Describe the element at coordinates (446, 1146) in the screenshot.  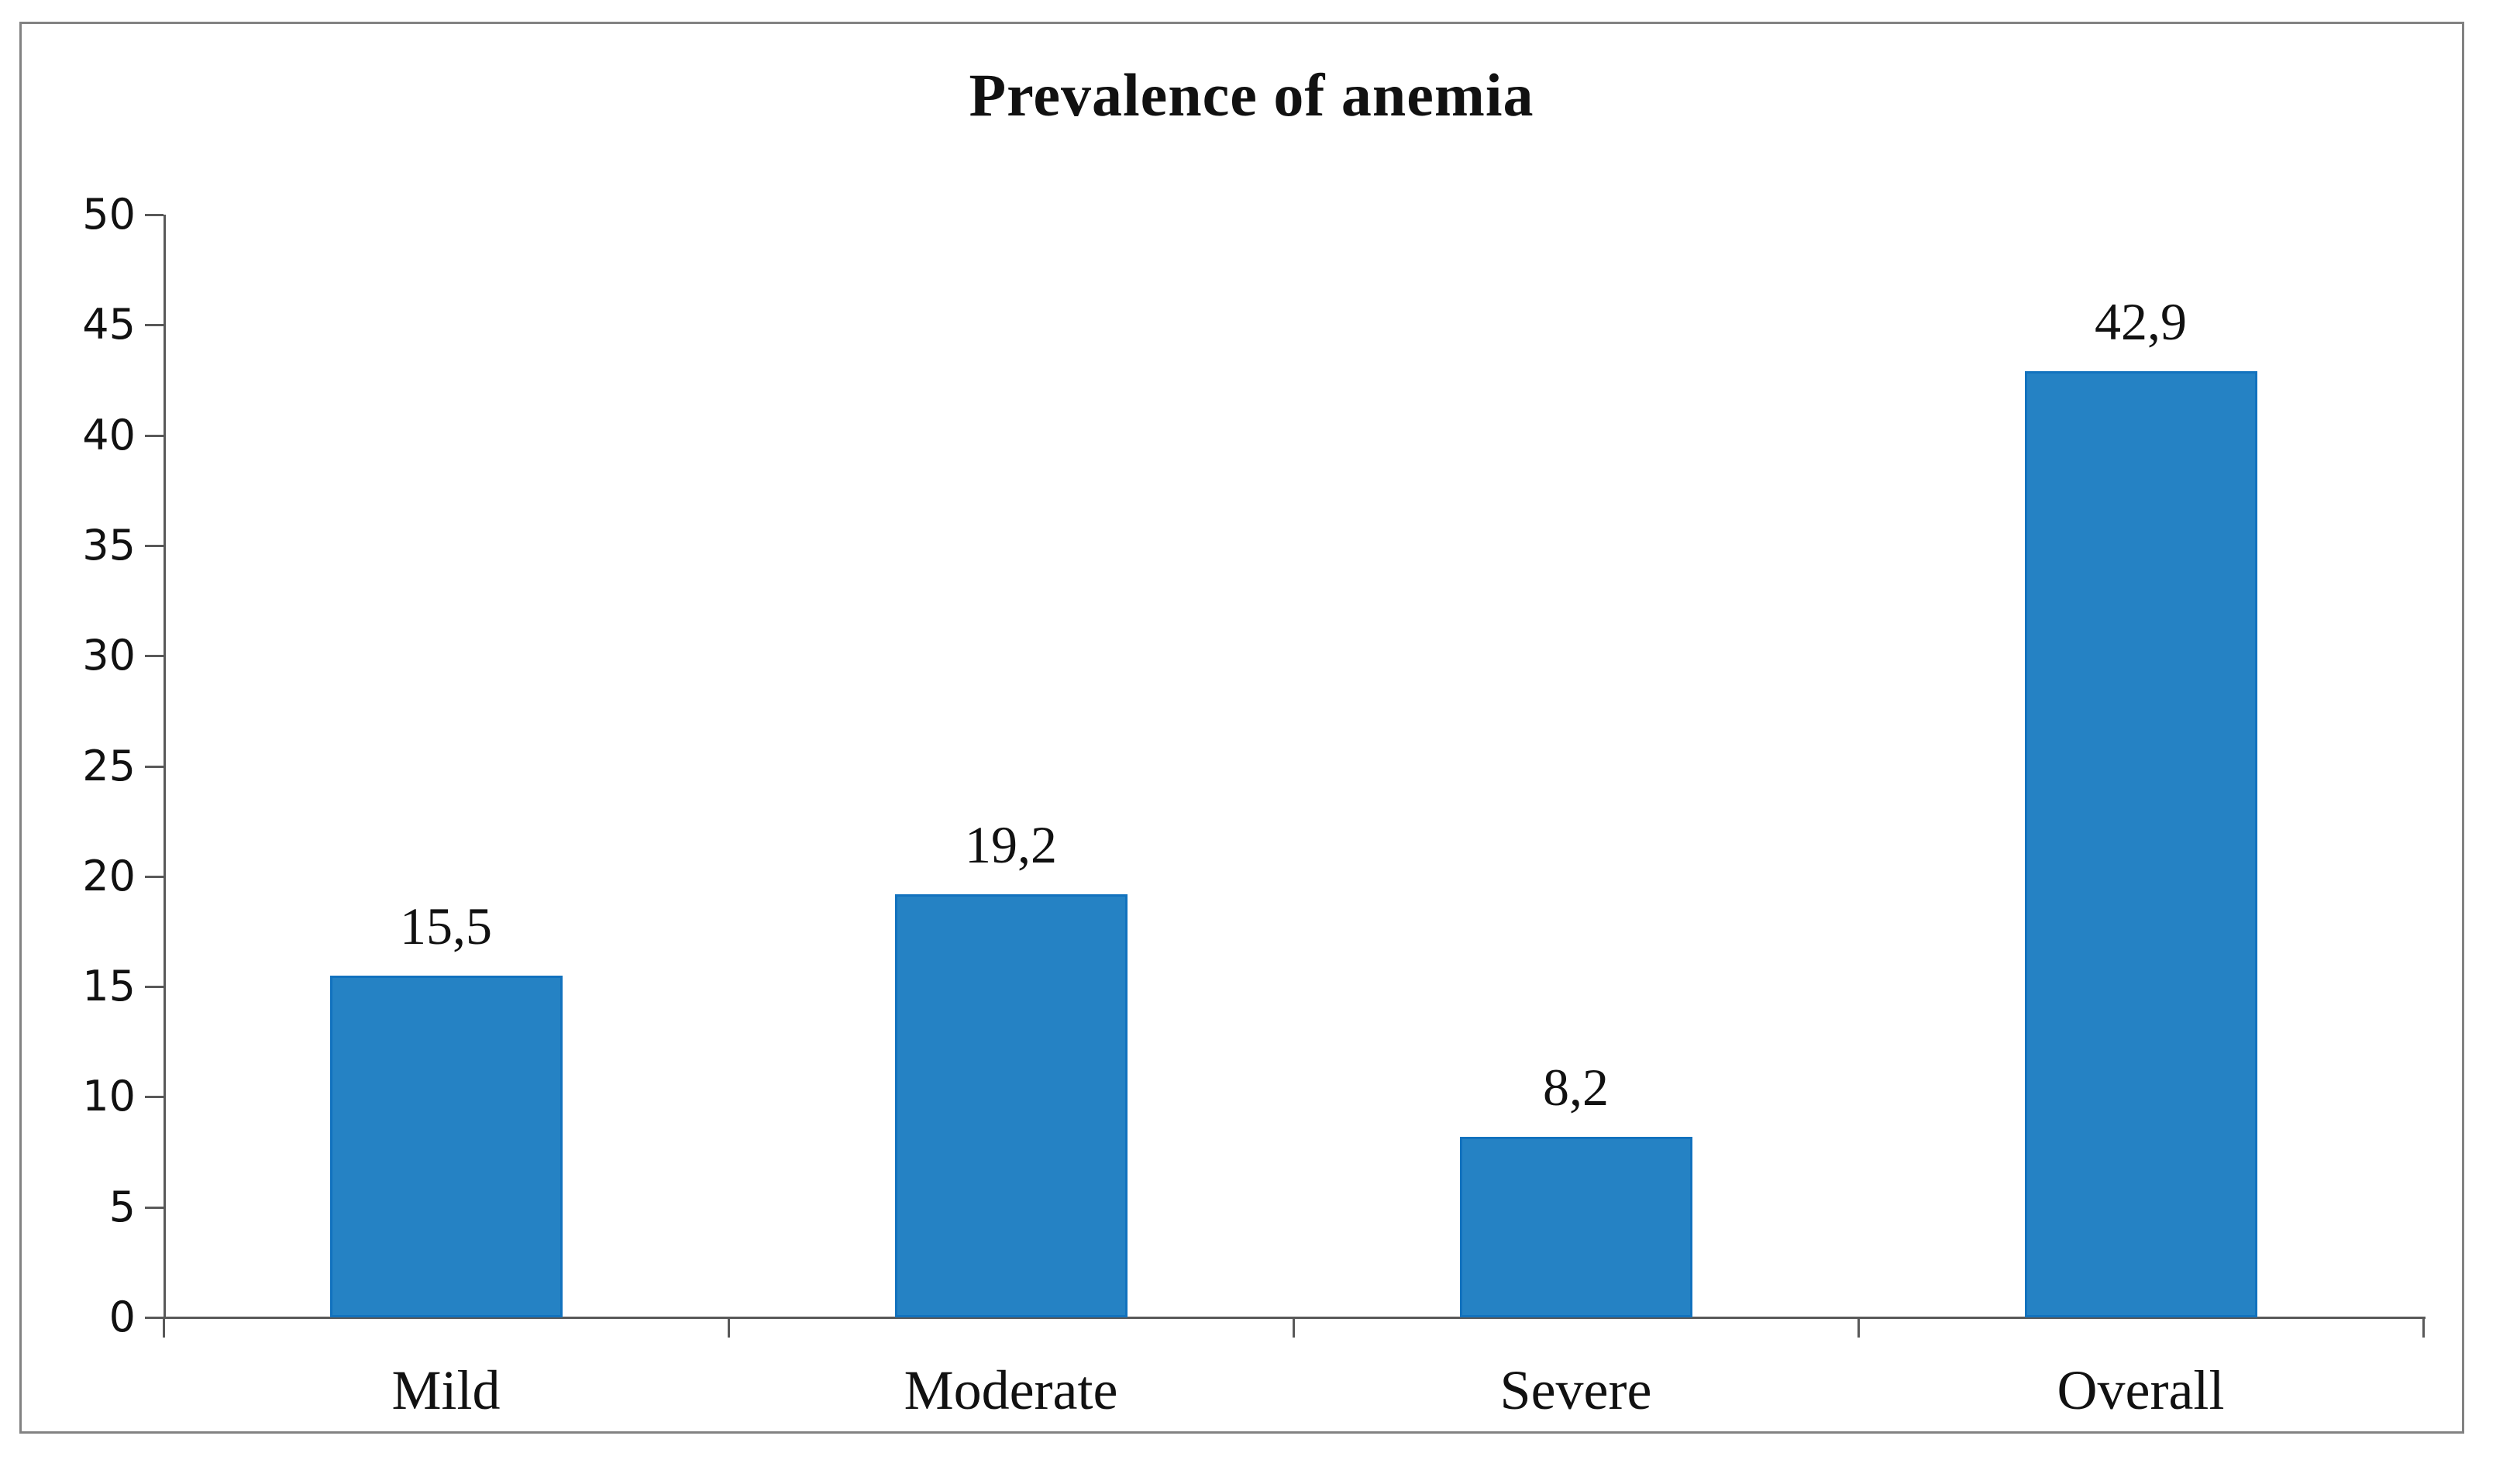
I see `bar-mild` at that location.